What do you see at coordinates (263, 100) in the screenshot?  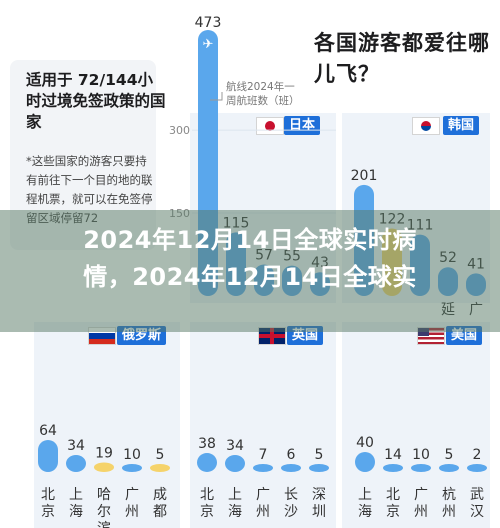 I see `annotation-line-2: 周航班数（班）` at bounding box center [263, 100].